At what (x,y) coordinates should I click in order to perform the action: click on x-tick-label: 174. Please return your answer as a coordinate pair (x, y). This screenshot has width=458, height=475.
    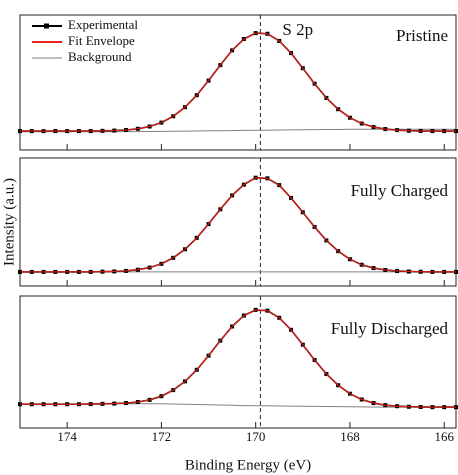
    Looking at the image, I should click on (67, 436).